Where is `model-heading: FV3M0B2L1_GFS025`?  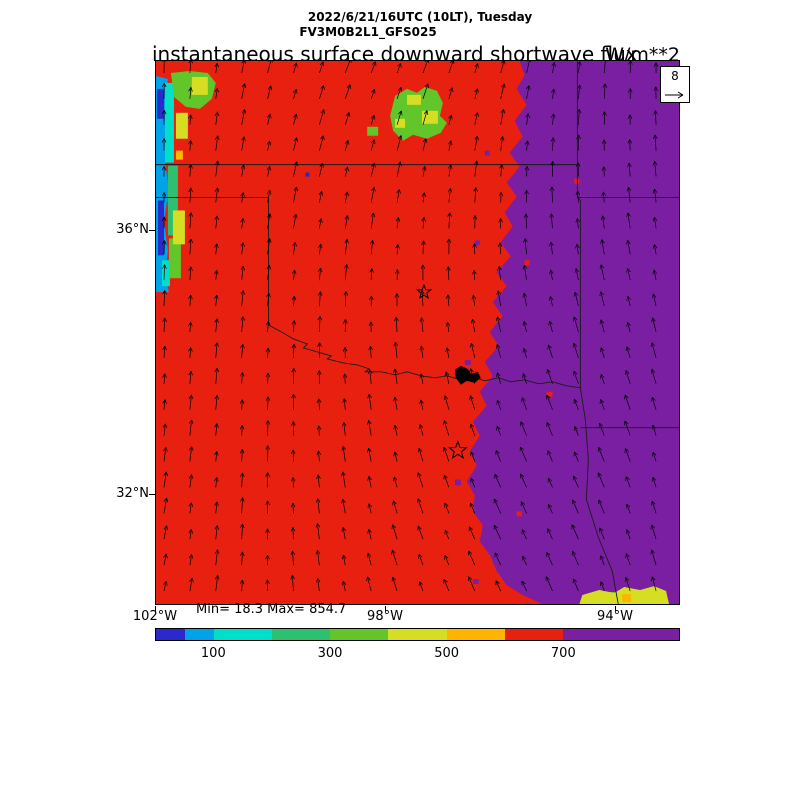
model-heading: FV3M0B2L1_GFS025 is located at coordinates (368, 32).